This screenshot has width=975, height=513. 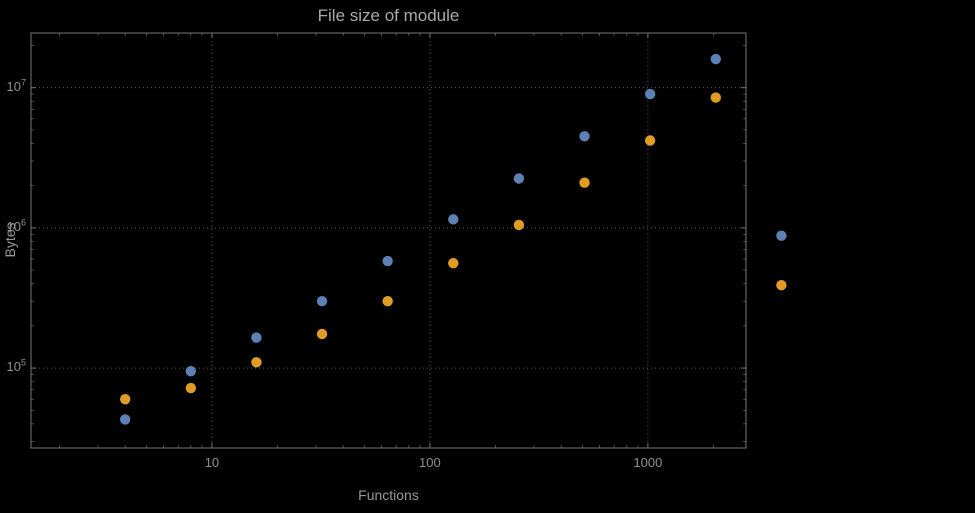 I want to click on x-axis-label: Functions, so click(x=388, y=495).